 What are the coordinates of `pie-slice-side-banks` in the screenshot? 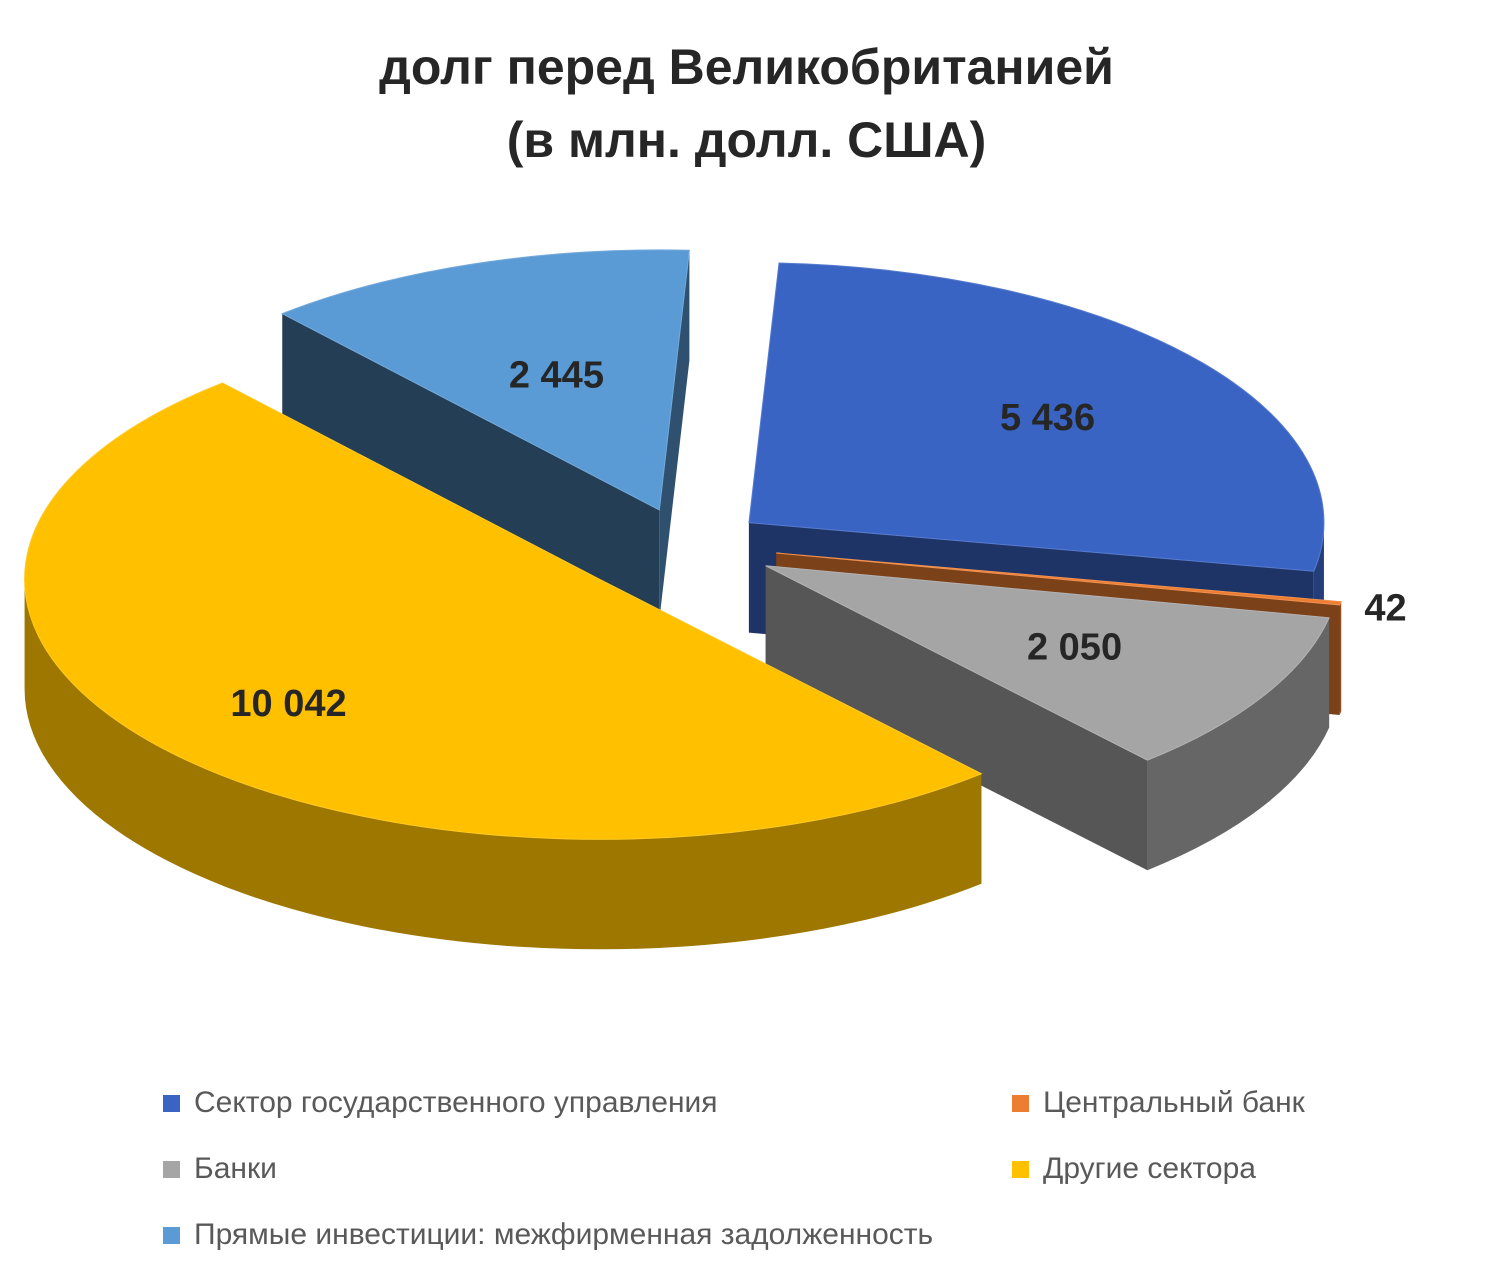 It's located at (956, 718).